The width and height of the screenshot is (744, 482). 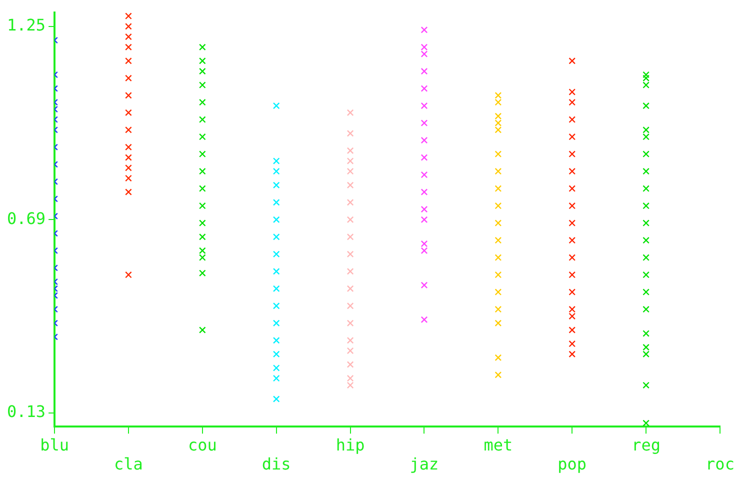 I want to click on x-tick-label: jaz, so click(x=424, y=464).